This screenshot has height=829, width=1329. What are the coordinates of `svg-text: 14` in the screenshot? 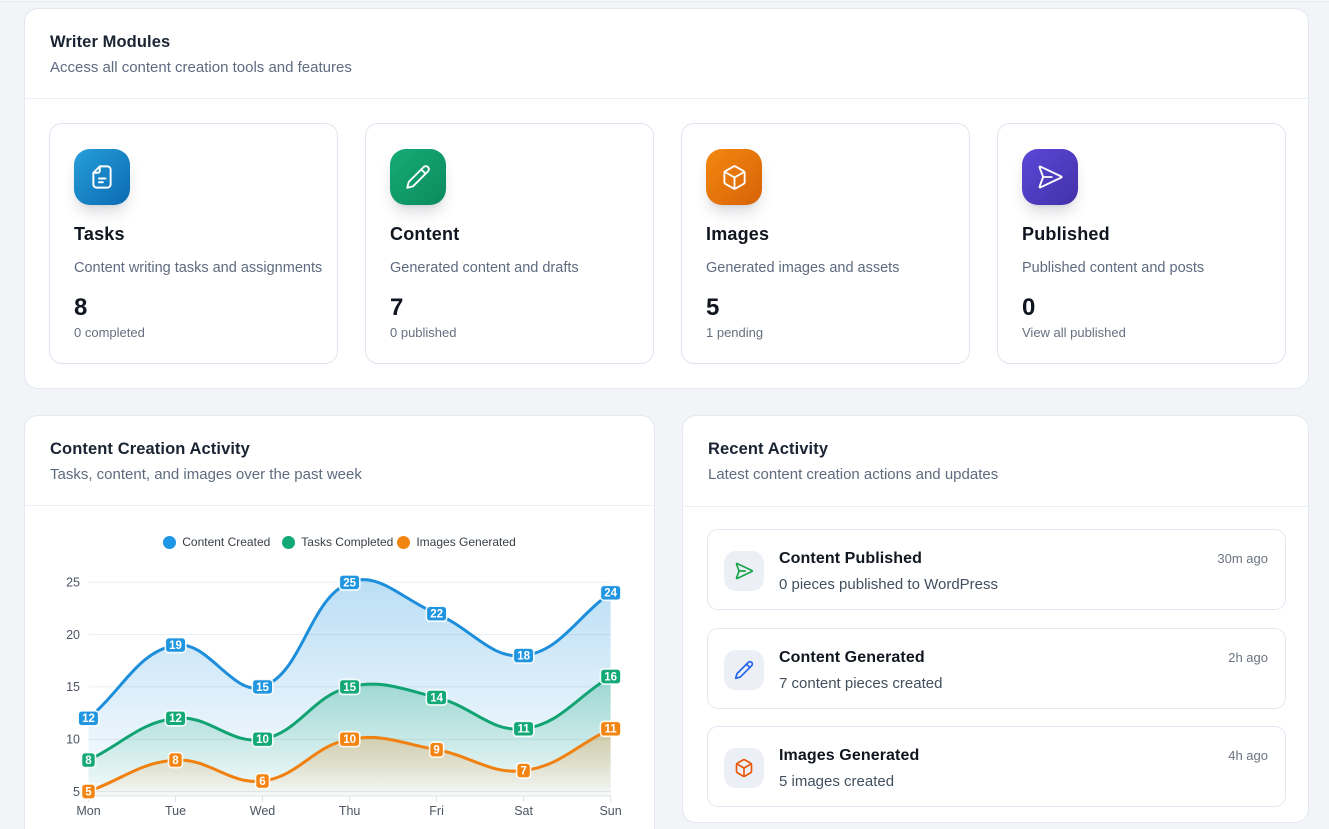 It's located at (436, 698).